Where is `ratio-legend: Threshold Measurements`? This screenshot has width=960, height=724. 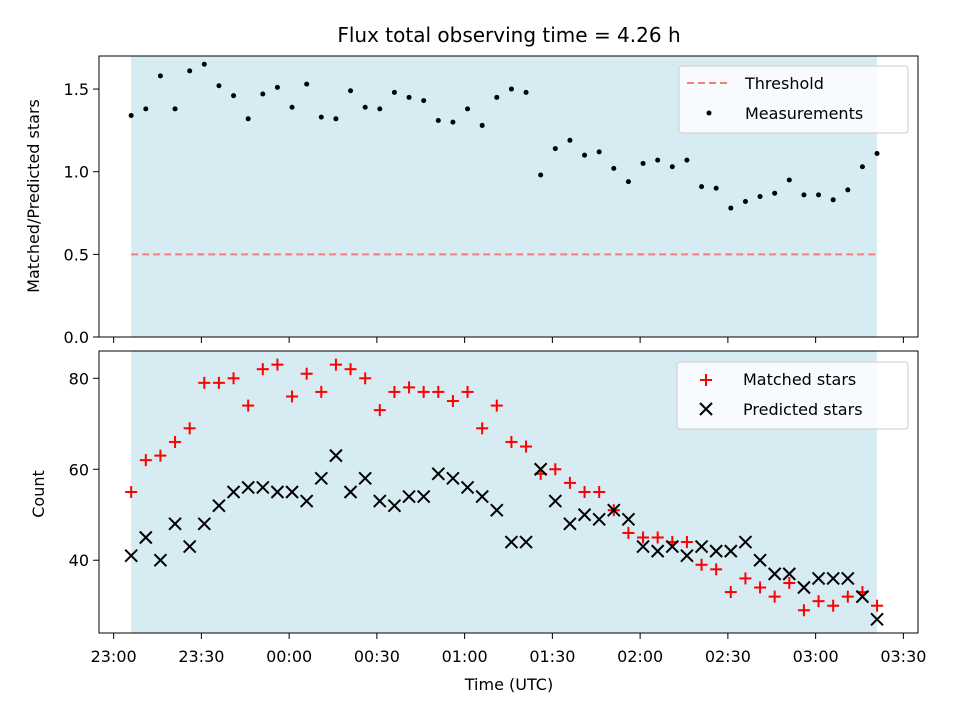
ratio-legend: Threshold Measurements is located at coordinates (793, 99).